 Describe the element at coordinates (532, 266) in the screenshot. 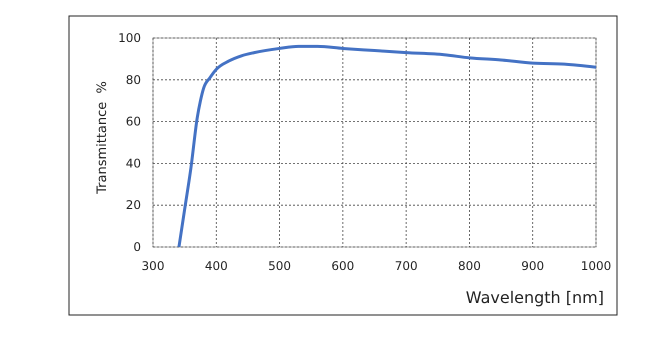

I see `x-tick-label: 900` at that location.